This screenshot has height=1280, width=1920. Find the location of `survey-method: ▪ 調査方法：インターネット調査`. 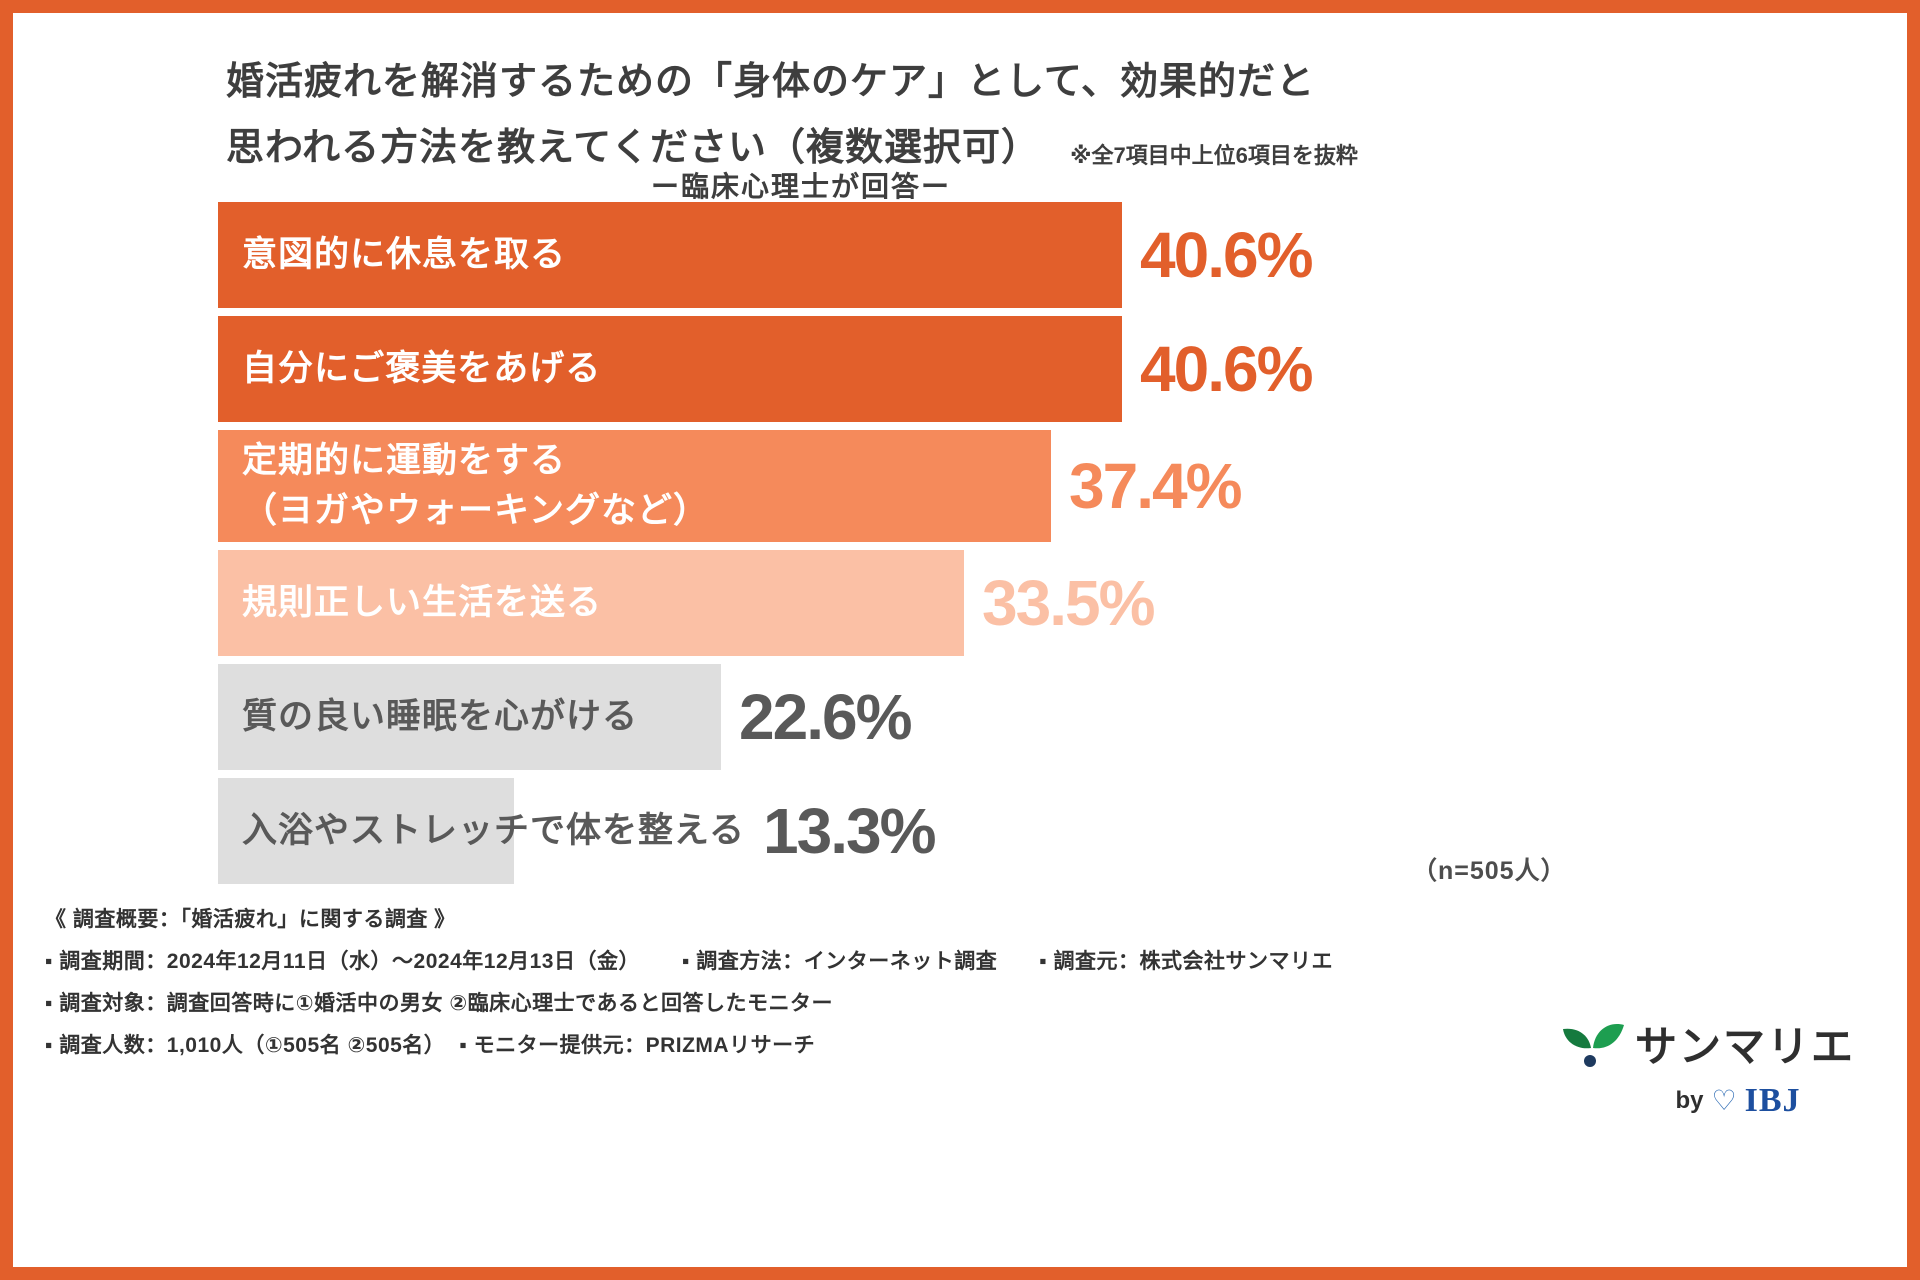

survey-method: ▪ 調査方法：インターネット調査 is located at coordinates (840, 961).